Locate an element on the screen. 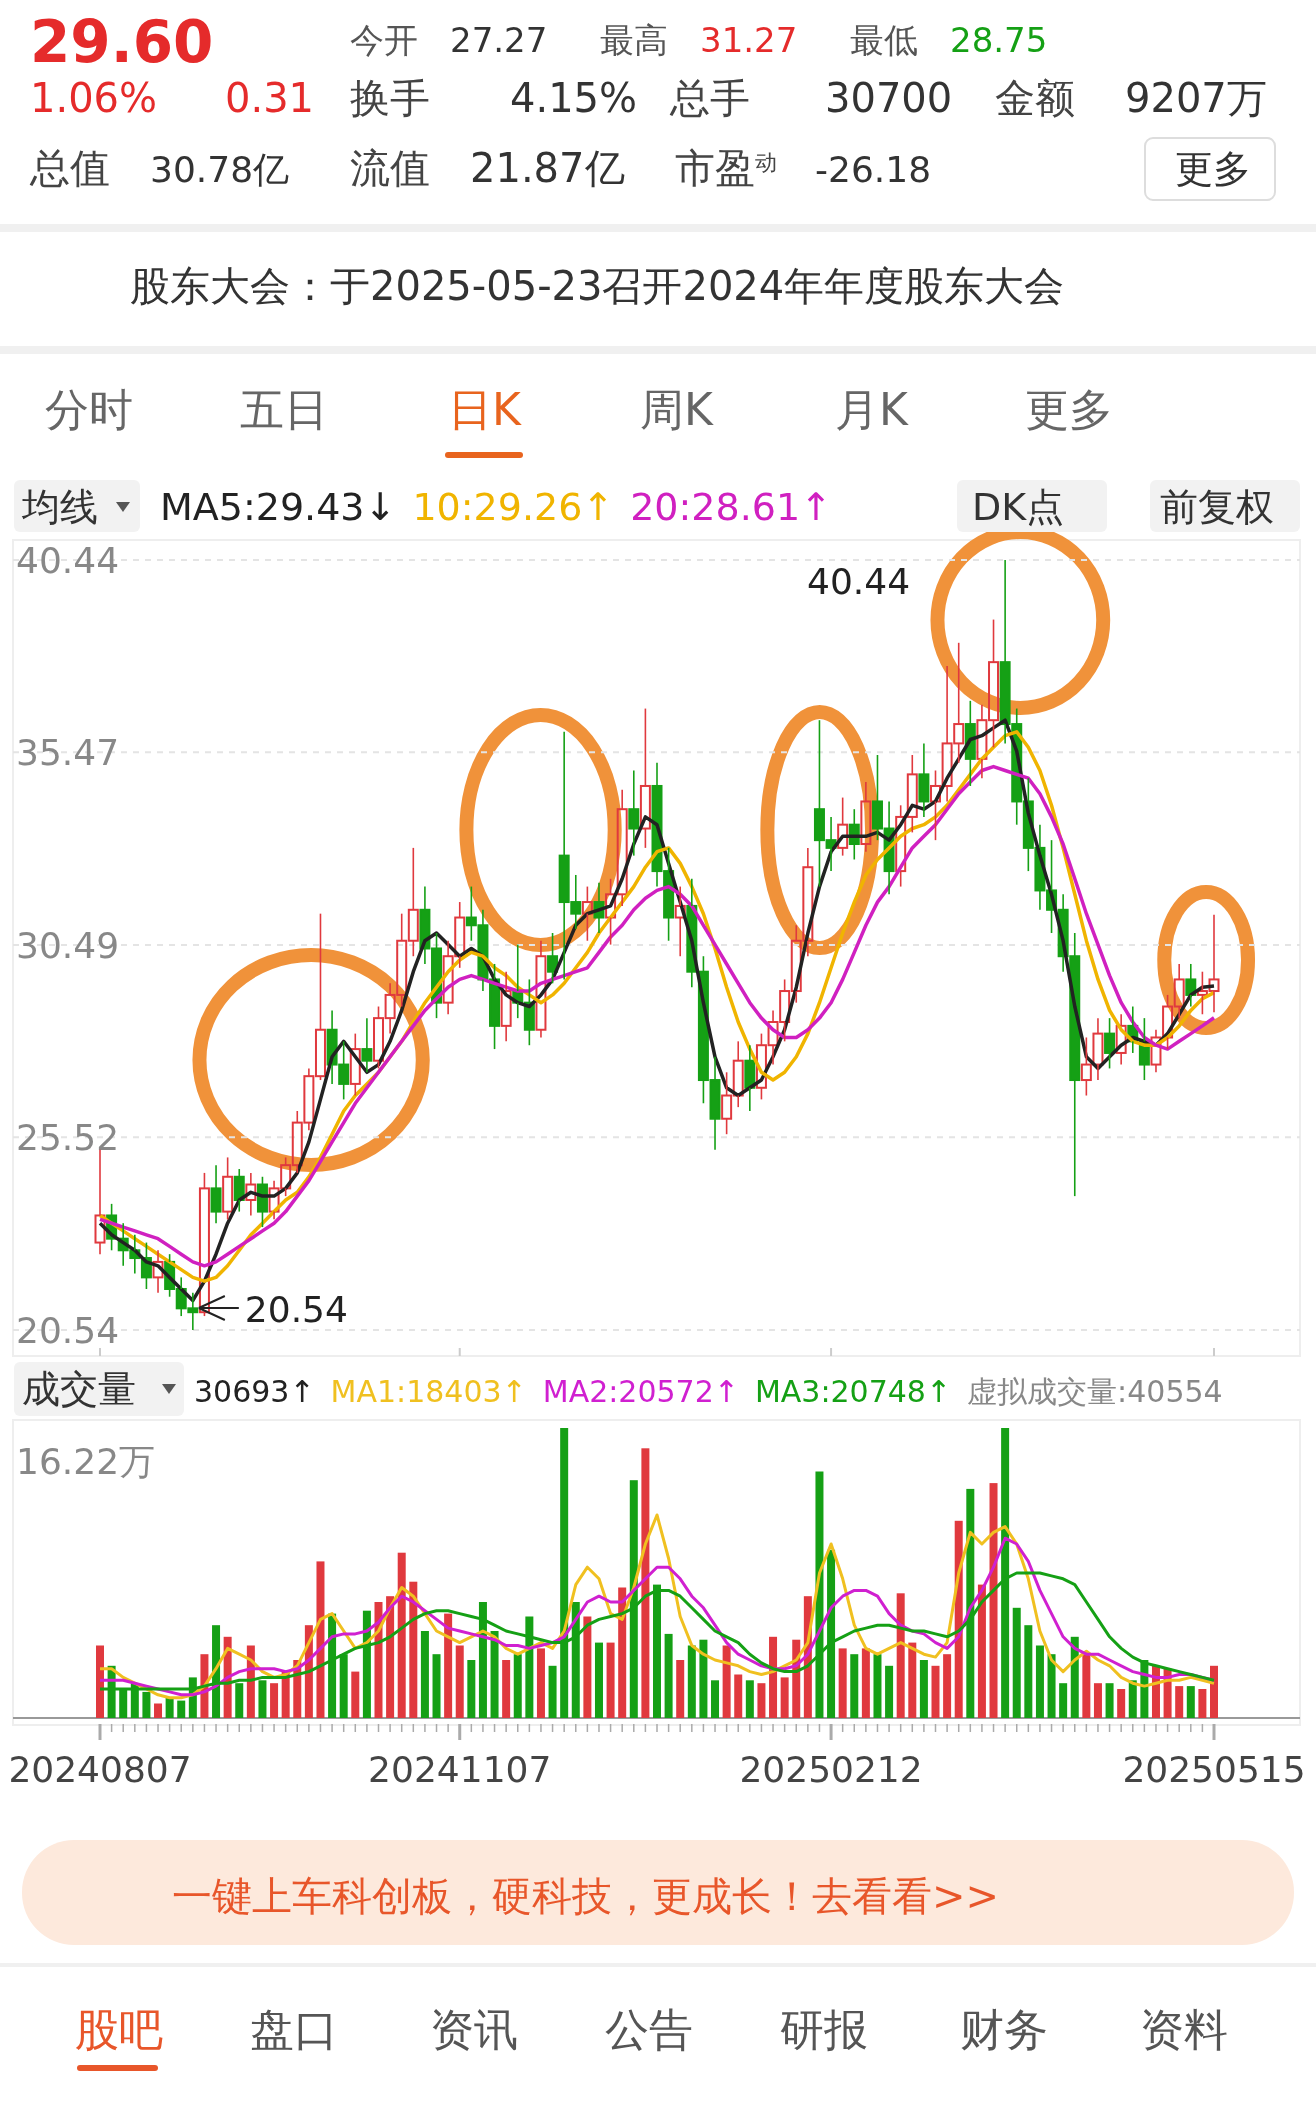 Image resolution: width=1316 pixels, height=2111 pixels. x-tick-label: 20240807 is located at coordinates (100, 1769).